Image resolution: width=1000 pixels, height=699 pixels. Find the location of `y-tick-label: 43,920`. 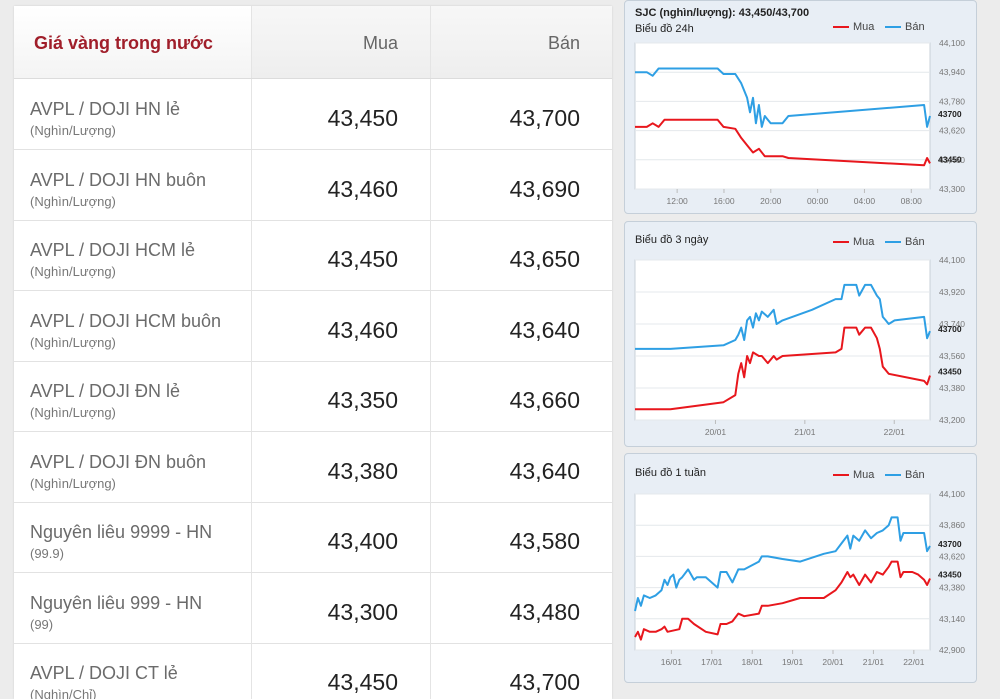

y-tick-label: 43,920 is located at coordinates (952, 292).